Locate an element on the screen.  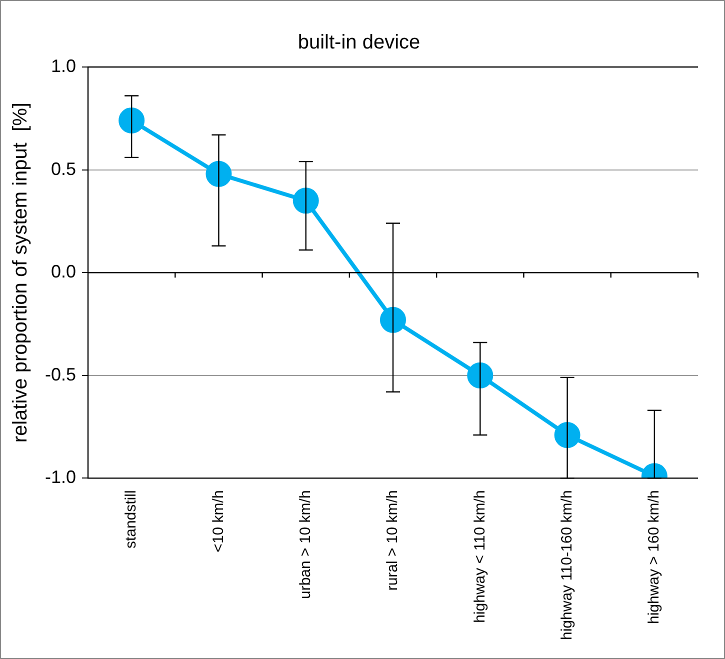
x-tick-label: urban > 10 km/h is located at coordinates (305, 545).